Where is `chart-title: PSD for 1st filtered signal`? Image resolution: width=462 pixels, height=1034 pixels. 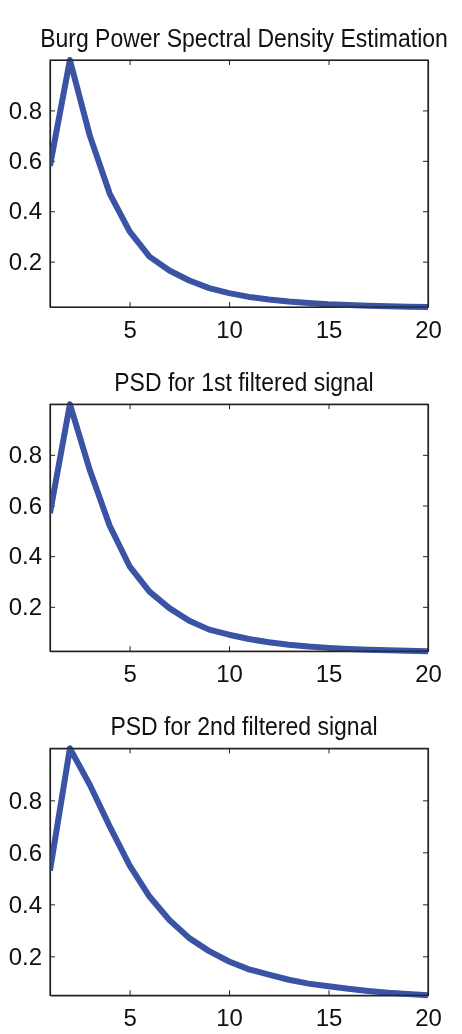 chart-title: PSD for 1st filtered signal is located at coordinates (244, 382).